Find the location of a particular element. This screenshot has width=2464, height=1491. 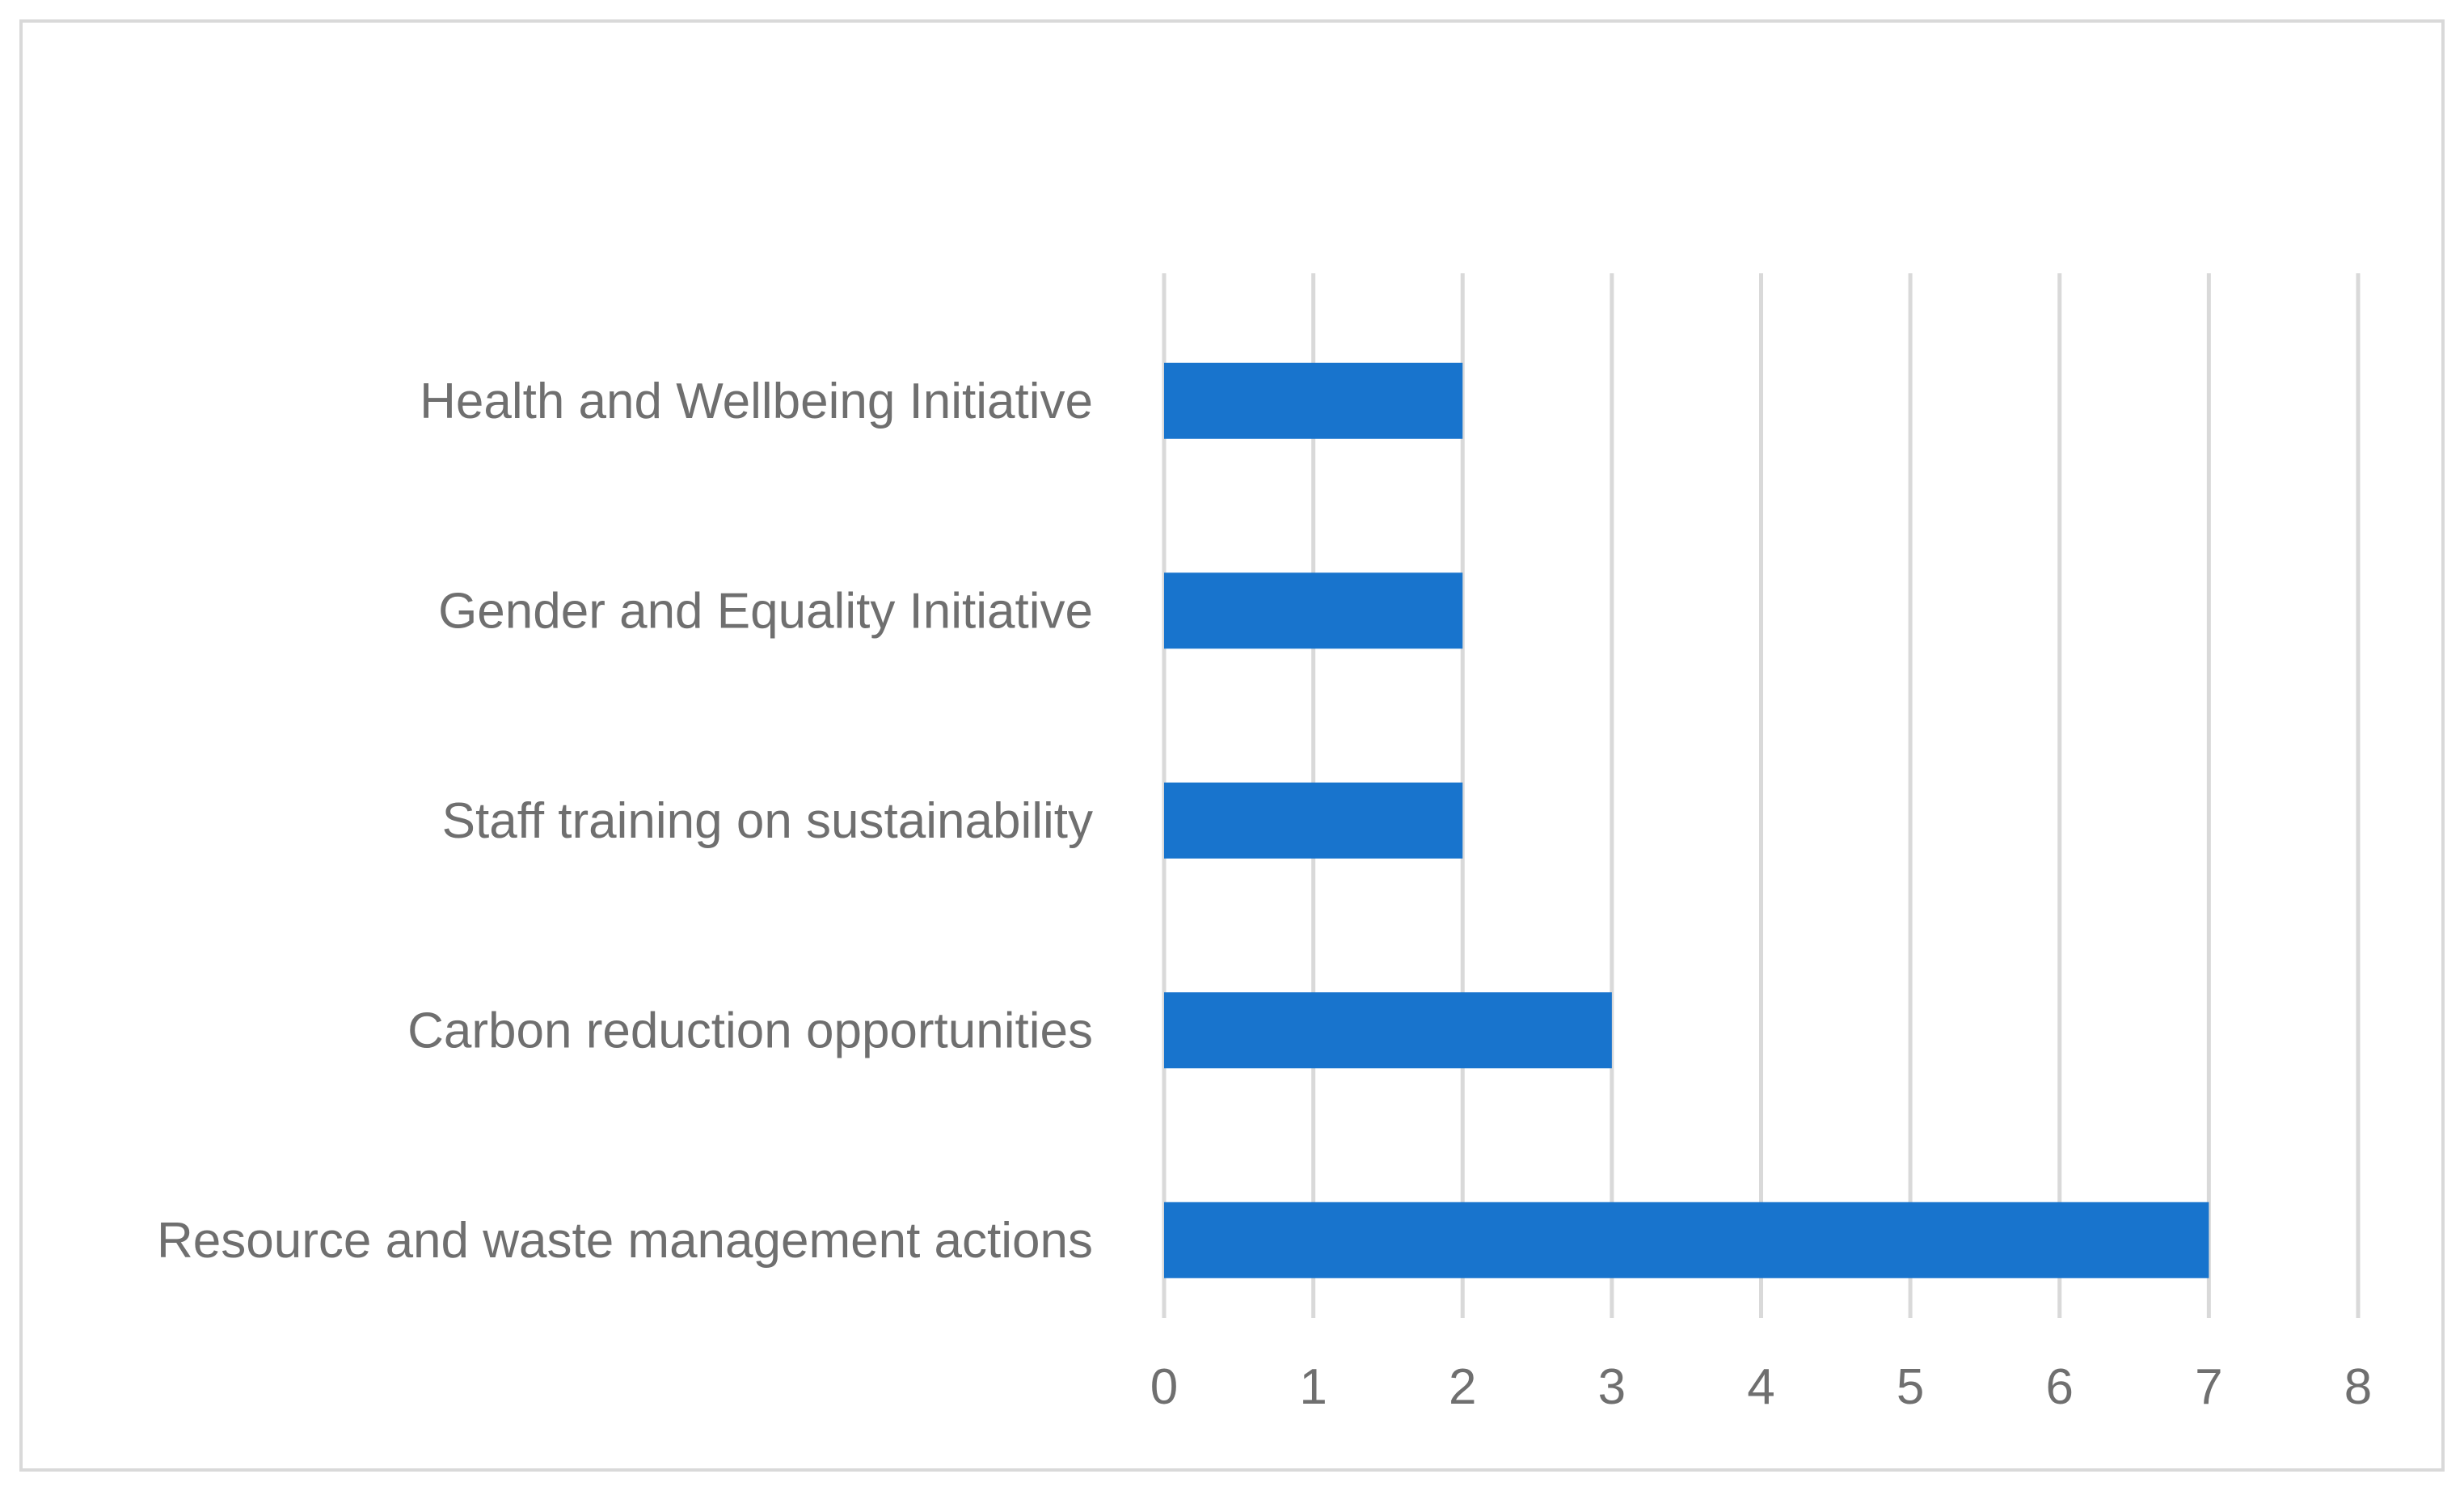

category-label: Gender and Equality Initiative is located at coordinates (766, 611).